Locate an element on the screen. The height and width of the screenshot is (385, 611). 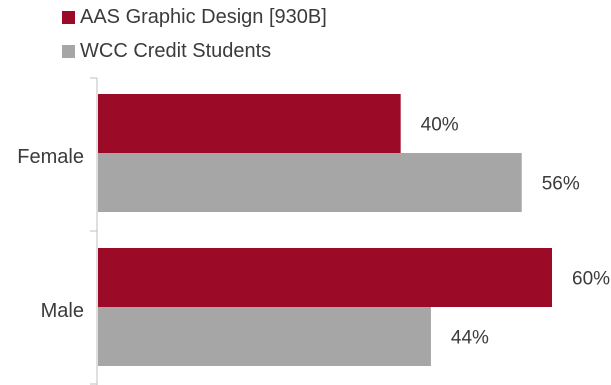
category-label-male: Male is located at coordinates (62, 311).